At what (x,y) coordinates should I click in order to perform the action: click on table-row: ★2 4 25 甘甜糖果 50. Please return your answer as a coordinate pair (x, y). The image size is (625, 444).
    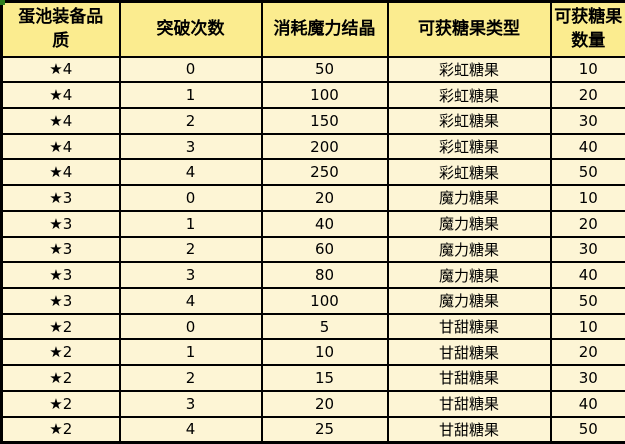
    Looking at the image, I should click on (312, 429).